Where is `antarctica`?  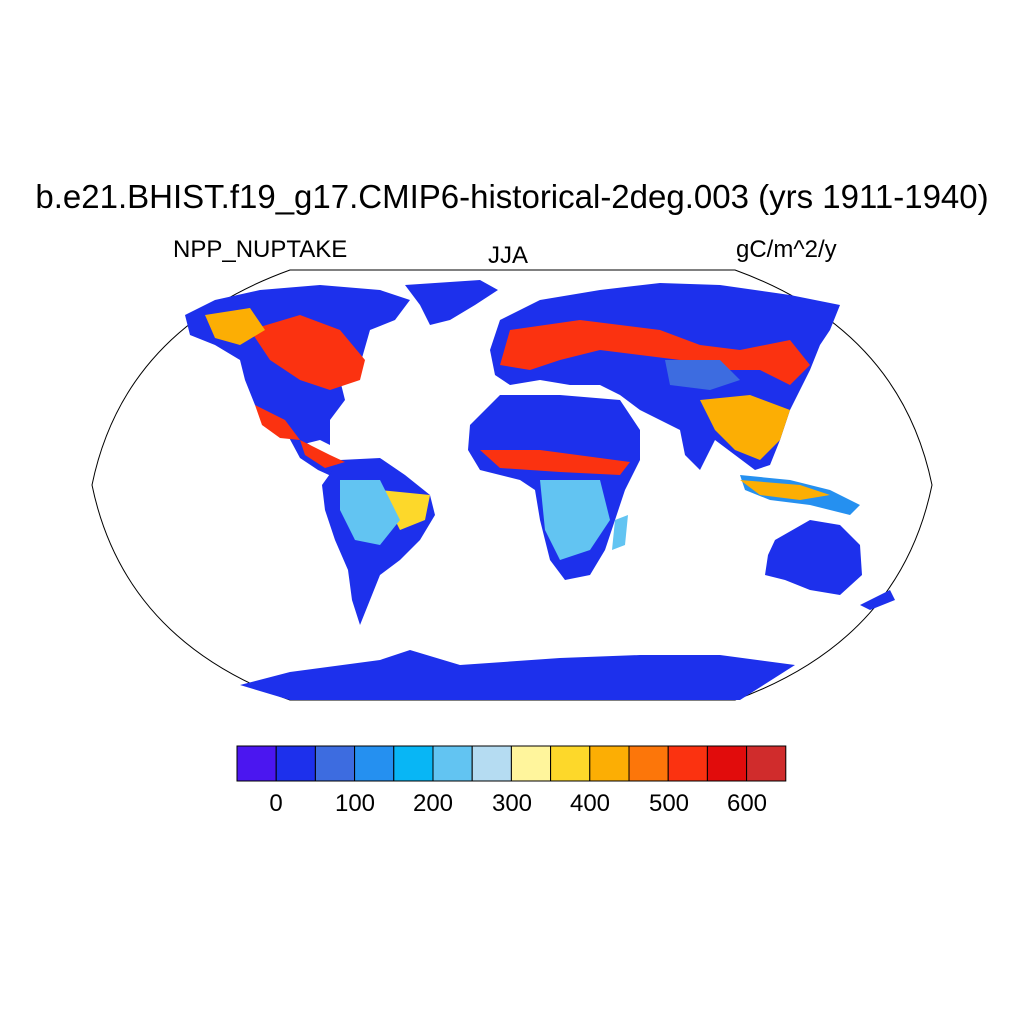
antarctica is located at coordinates (517, 675).